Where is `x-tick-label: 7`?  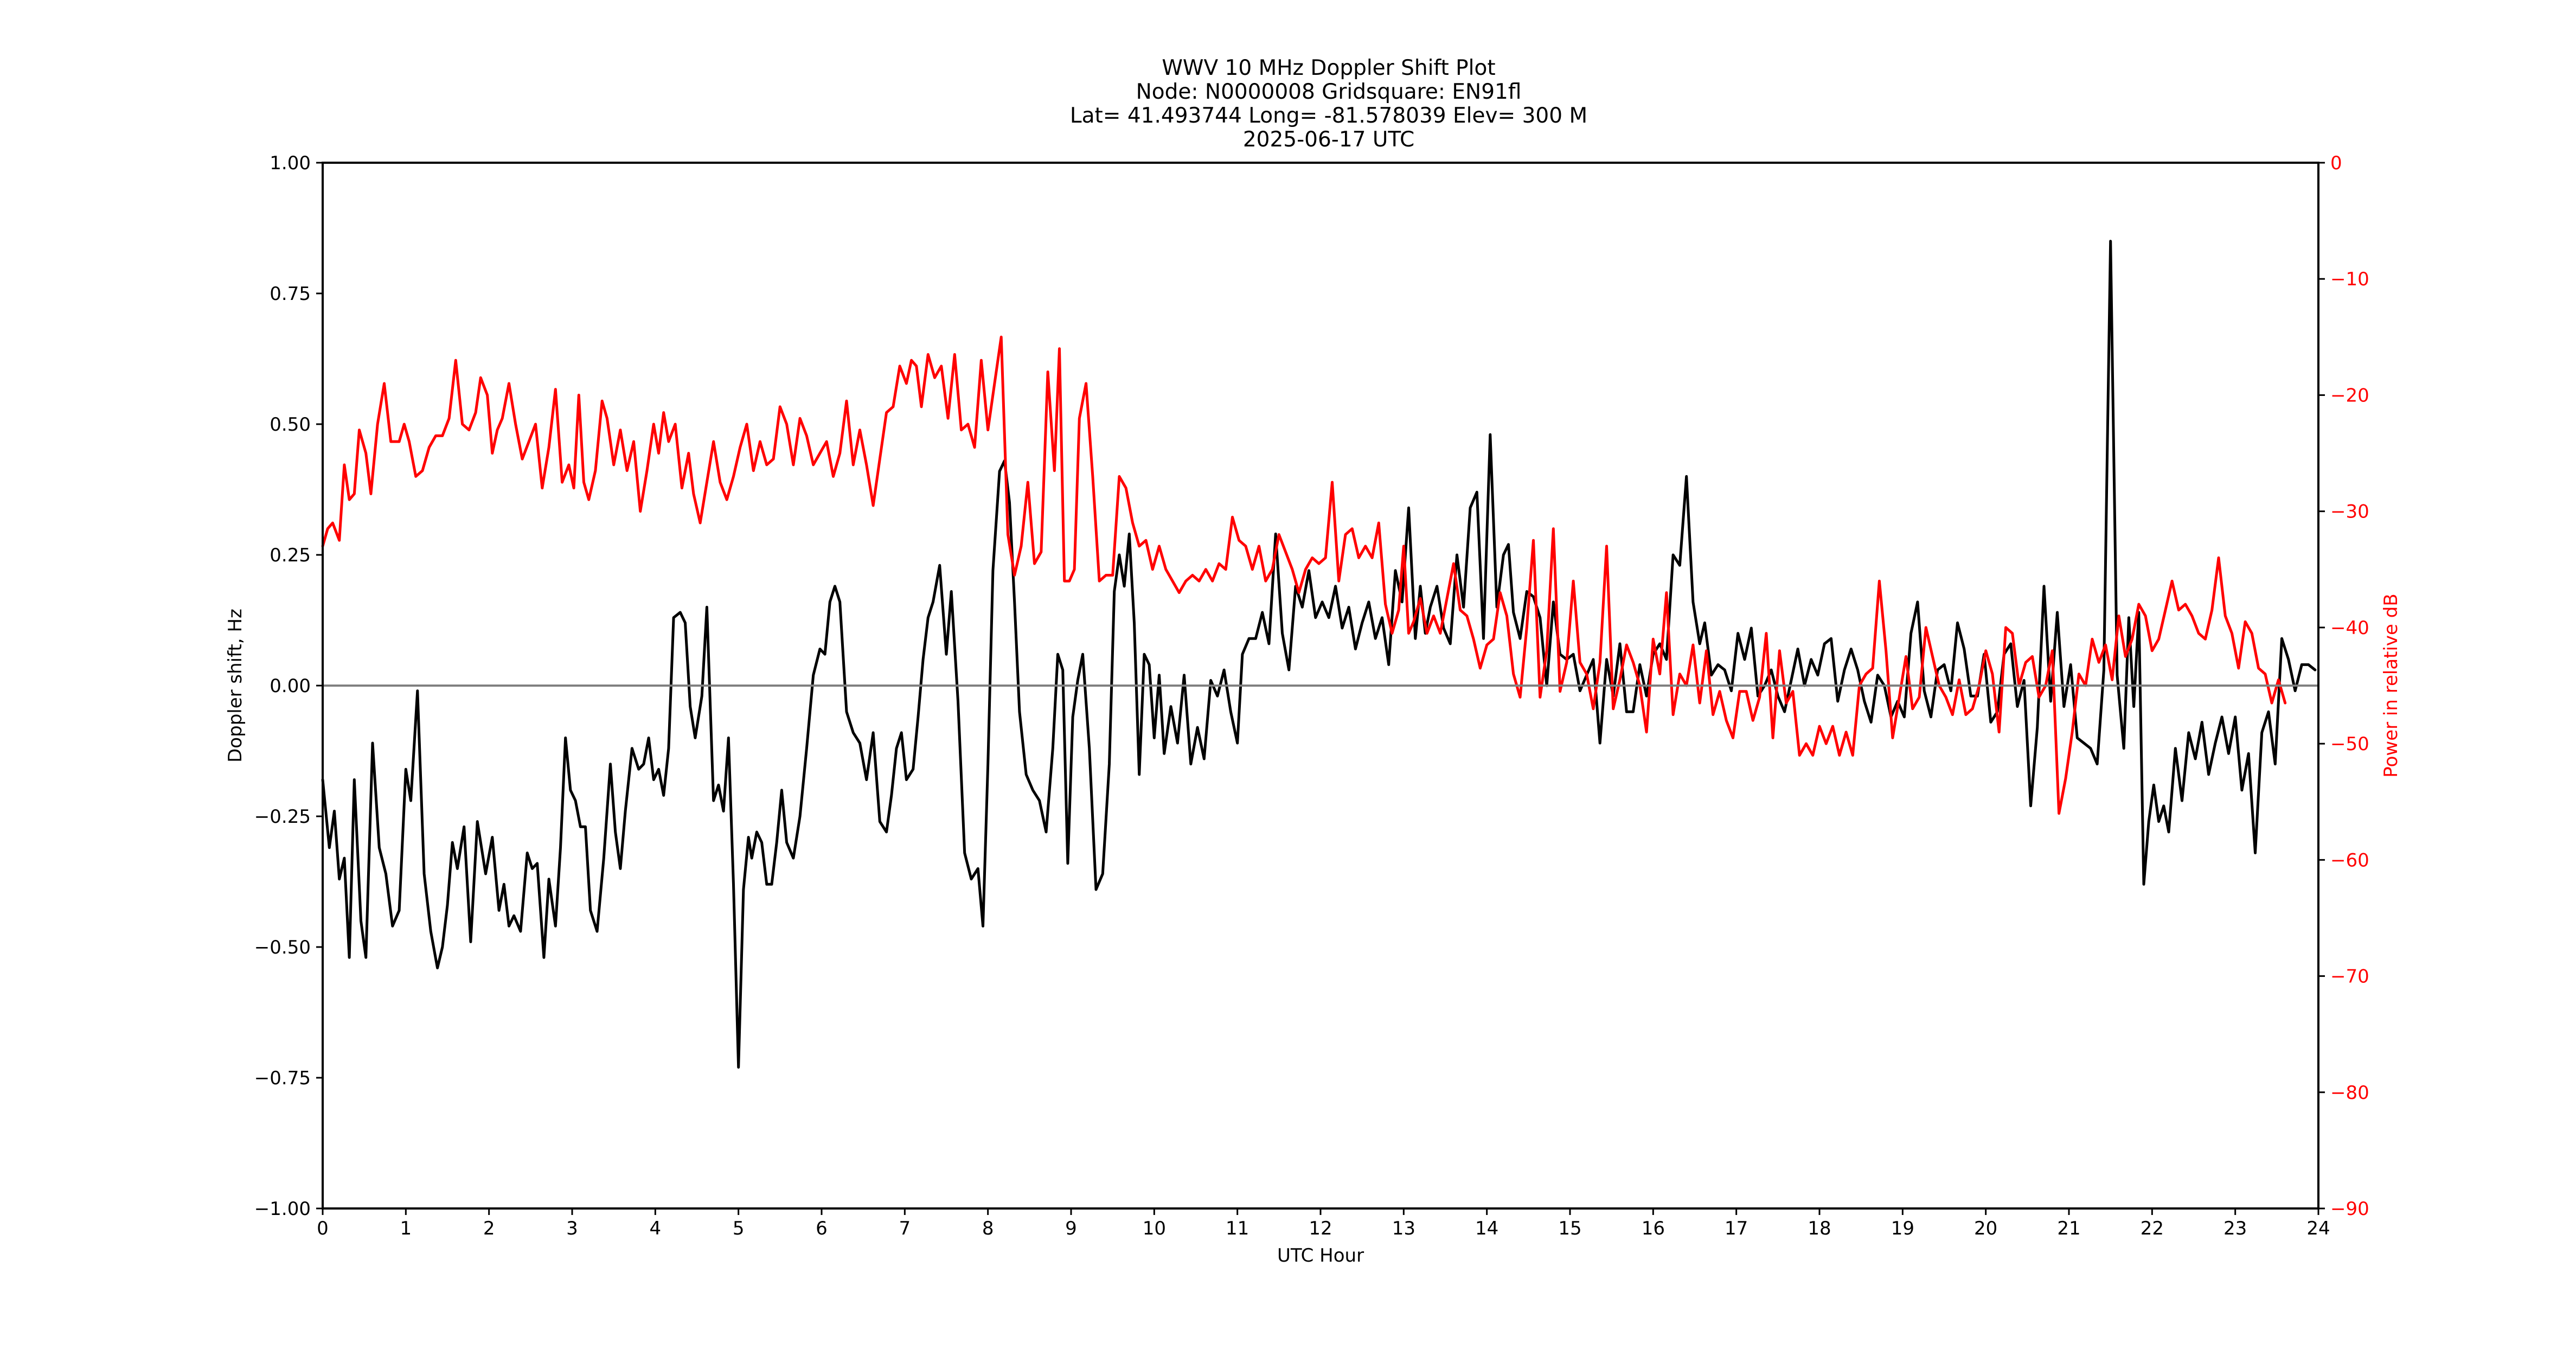
x-tick-label: 7 is located at coordinates (905, 1228).